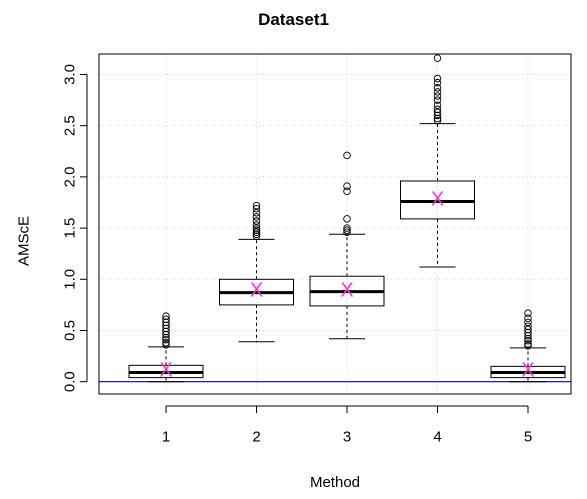 This screenshot has height=499, width=587. I want to click on x-tick-label: 5, so click(528, 437).